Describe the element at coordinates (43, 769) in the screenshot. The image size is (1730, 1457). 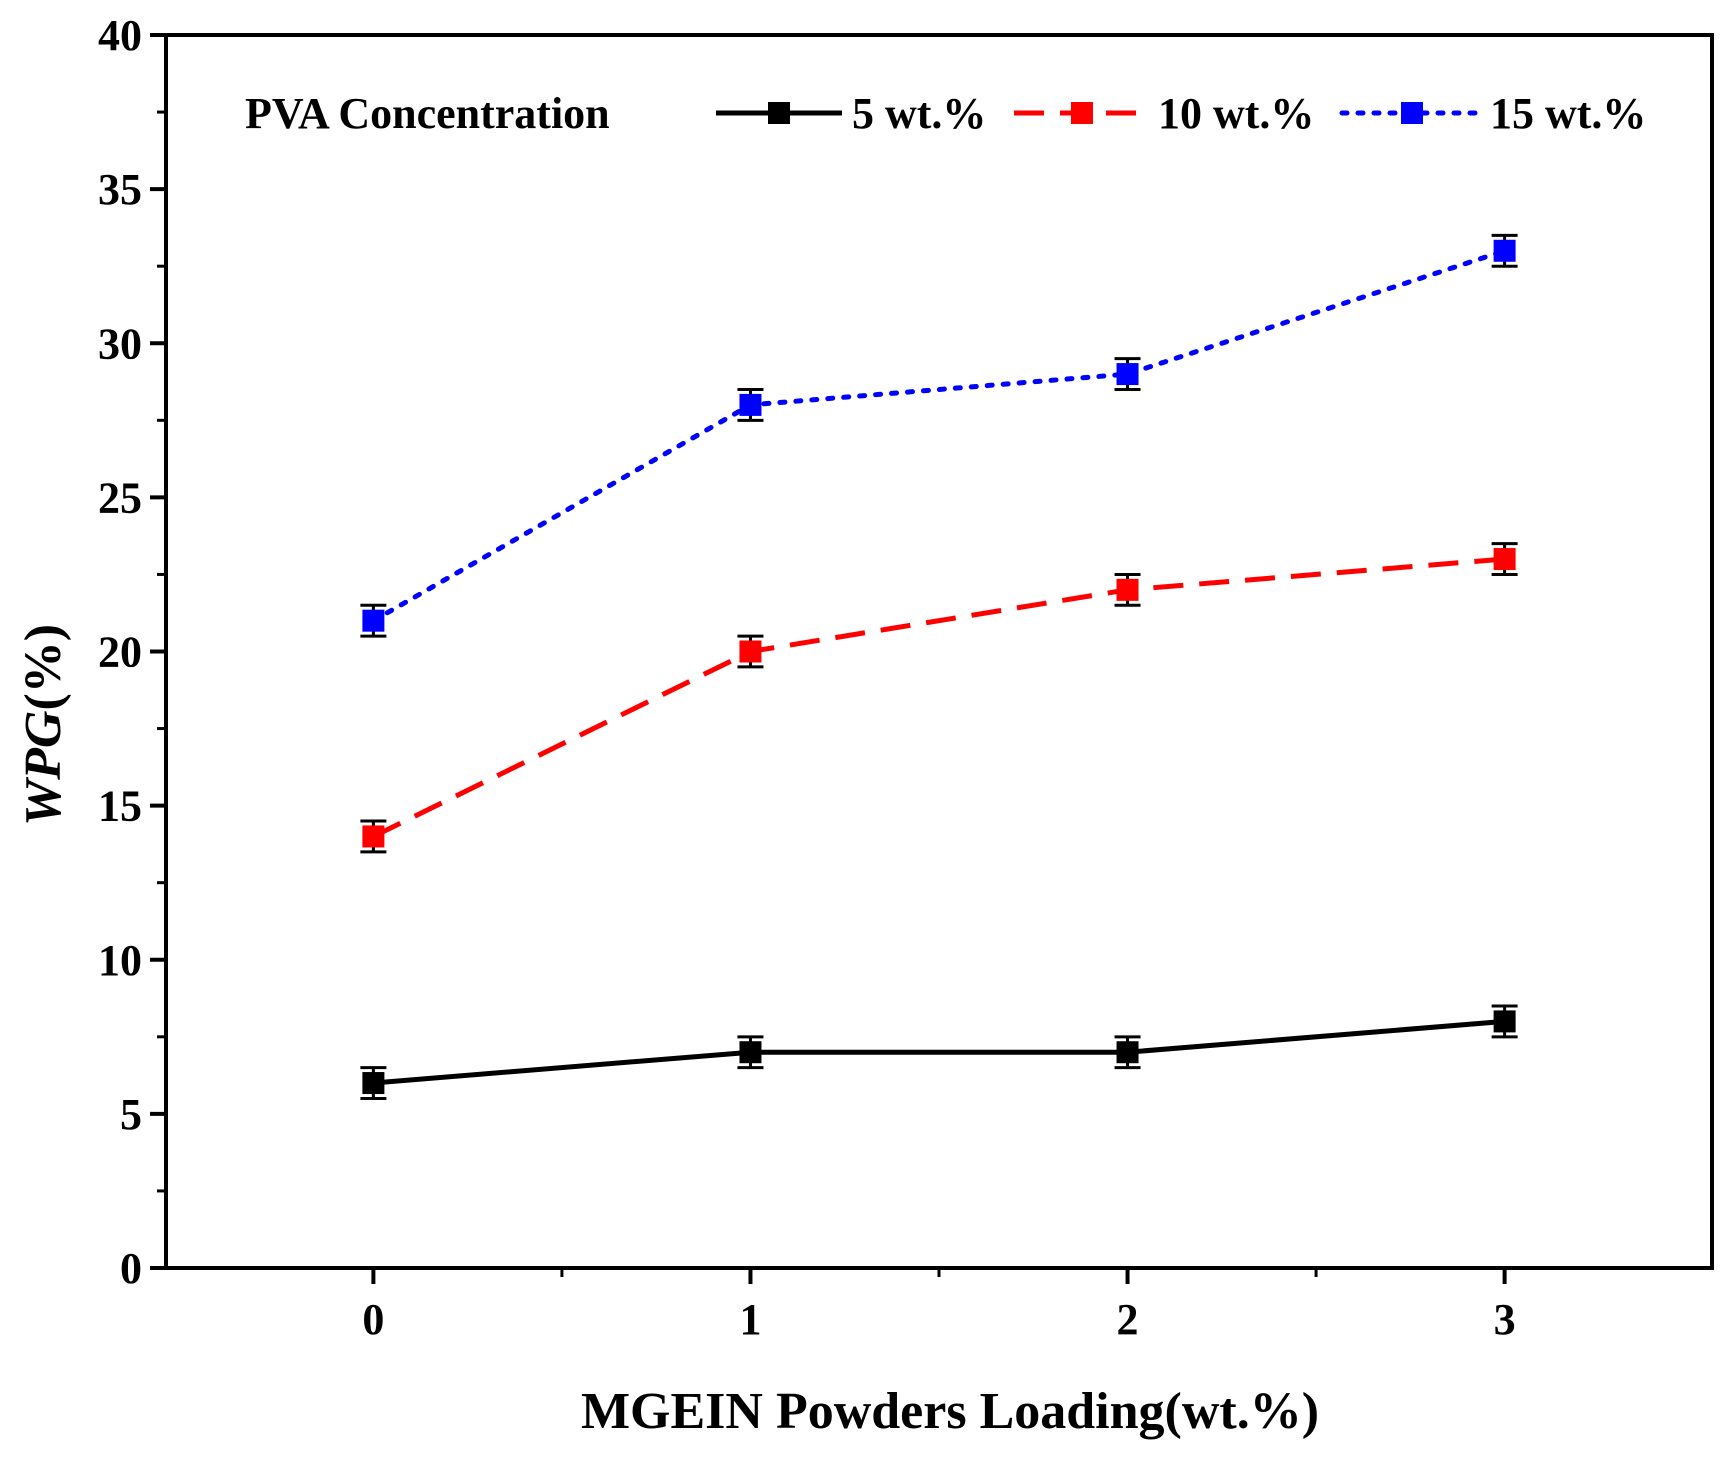
I see `y-axis-title-italic: WPG` at that location.